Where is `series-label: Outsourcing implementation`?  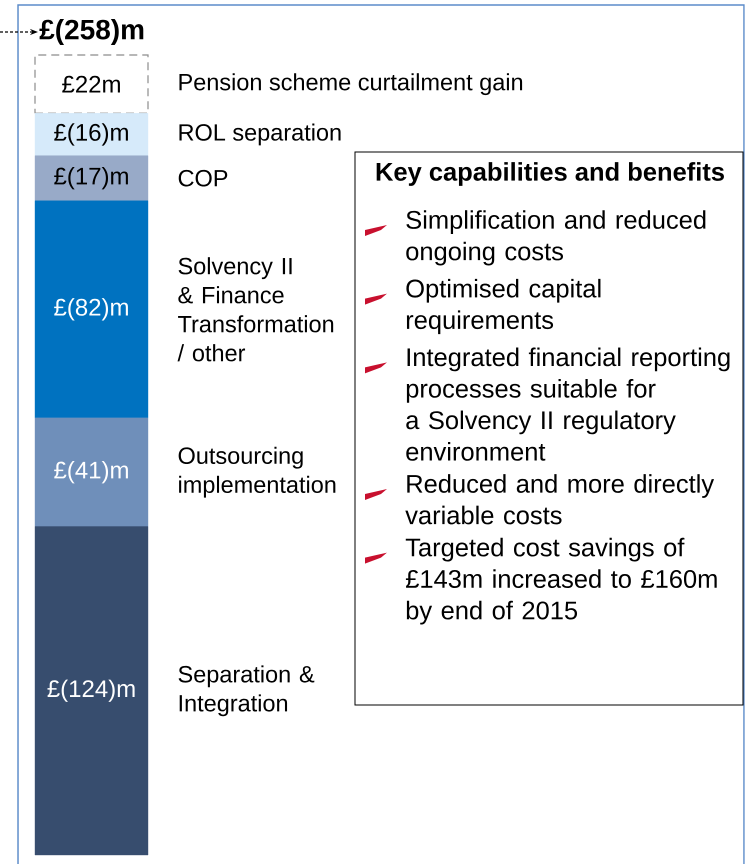
series-label: Outsourcing implementation is located at coordinates (257, 472).